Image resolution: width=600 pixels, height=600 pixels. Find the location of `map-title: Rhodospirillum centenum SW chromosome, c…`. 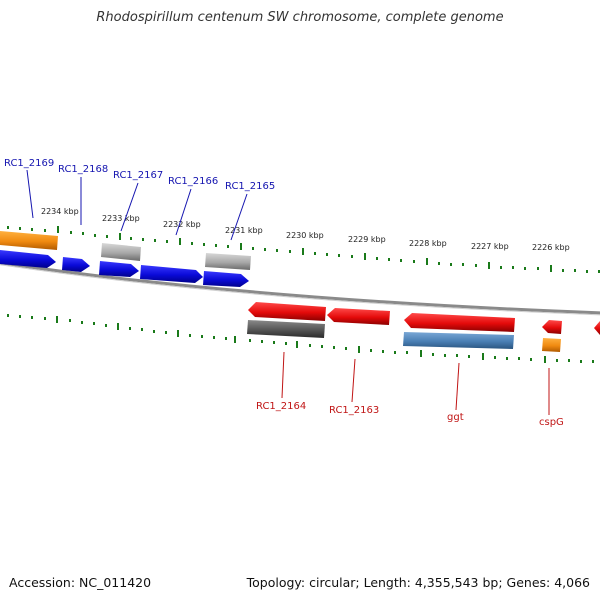

map-title: Rhodospirillum centenum SW chromosome, c… is located at coordinates (300, 17).